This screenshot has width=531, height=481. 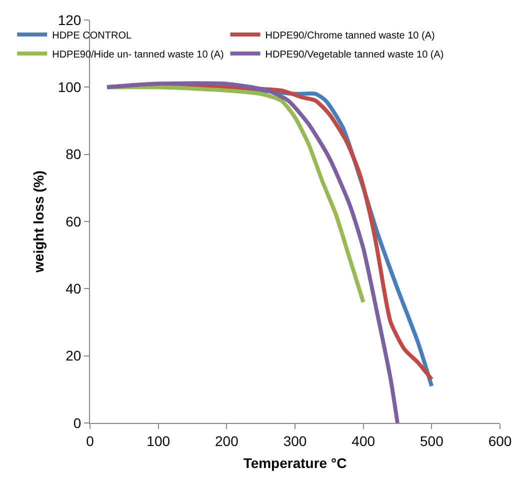 What do you see at coordinates (226, 440) in the screenshot?
I see `x-tick-label: 200` at bounding box center [226, 440].